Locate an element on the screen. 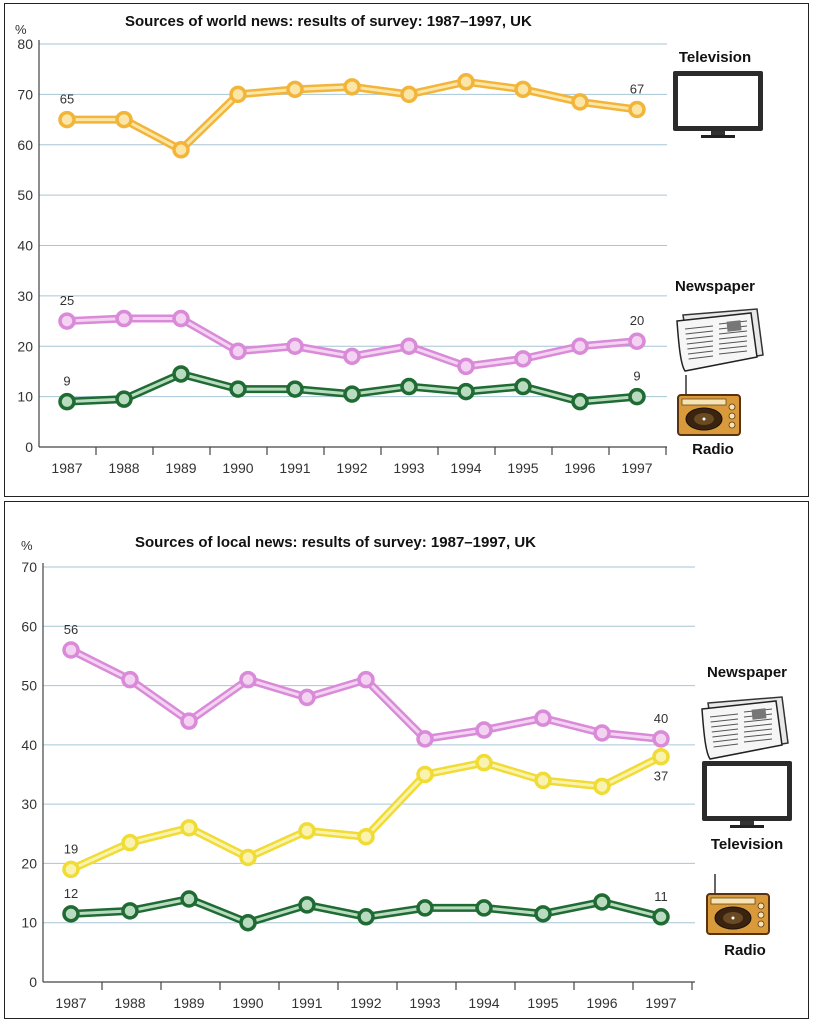  start-value-label-radio: 12 is located at coordinates (71, 893).